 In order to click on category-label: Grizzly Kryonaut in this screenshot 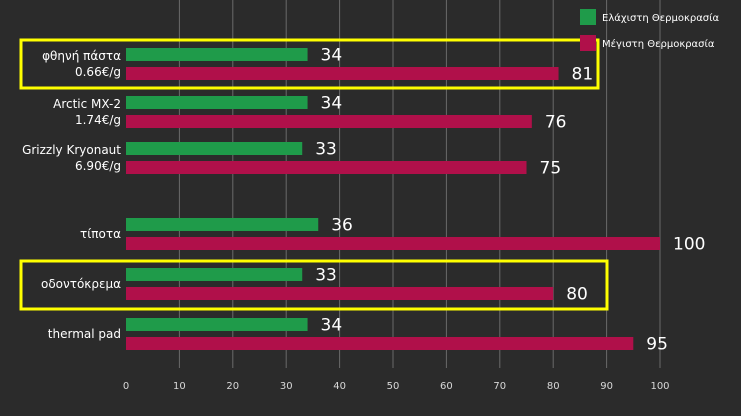, I will do `click(71, 150)`.